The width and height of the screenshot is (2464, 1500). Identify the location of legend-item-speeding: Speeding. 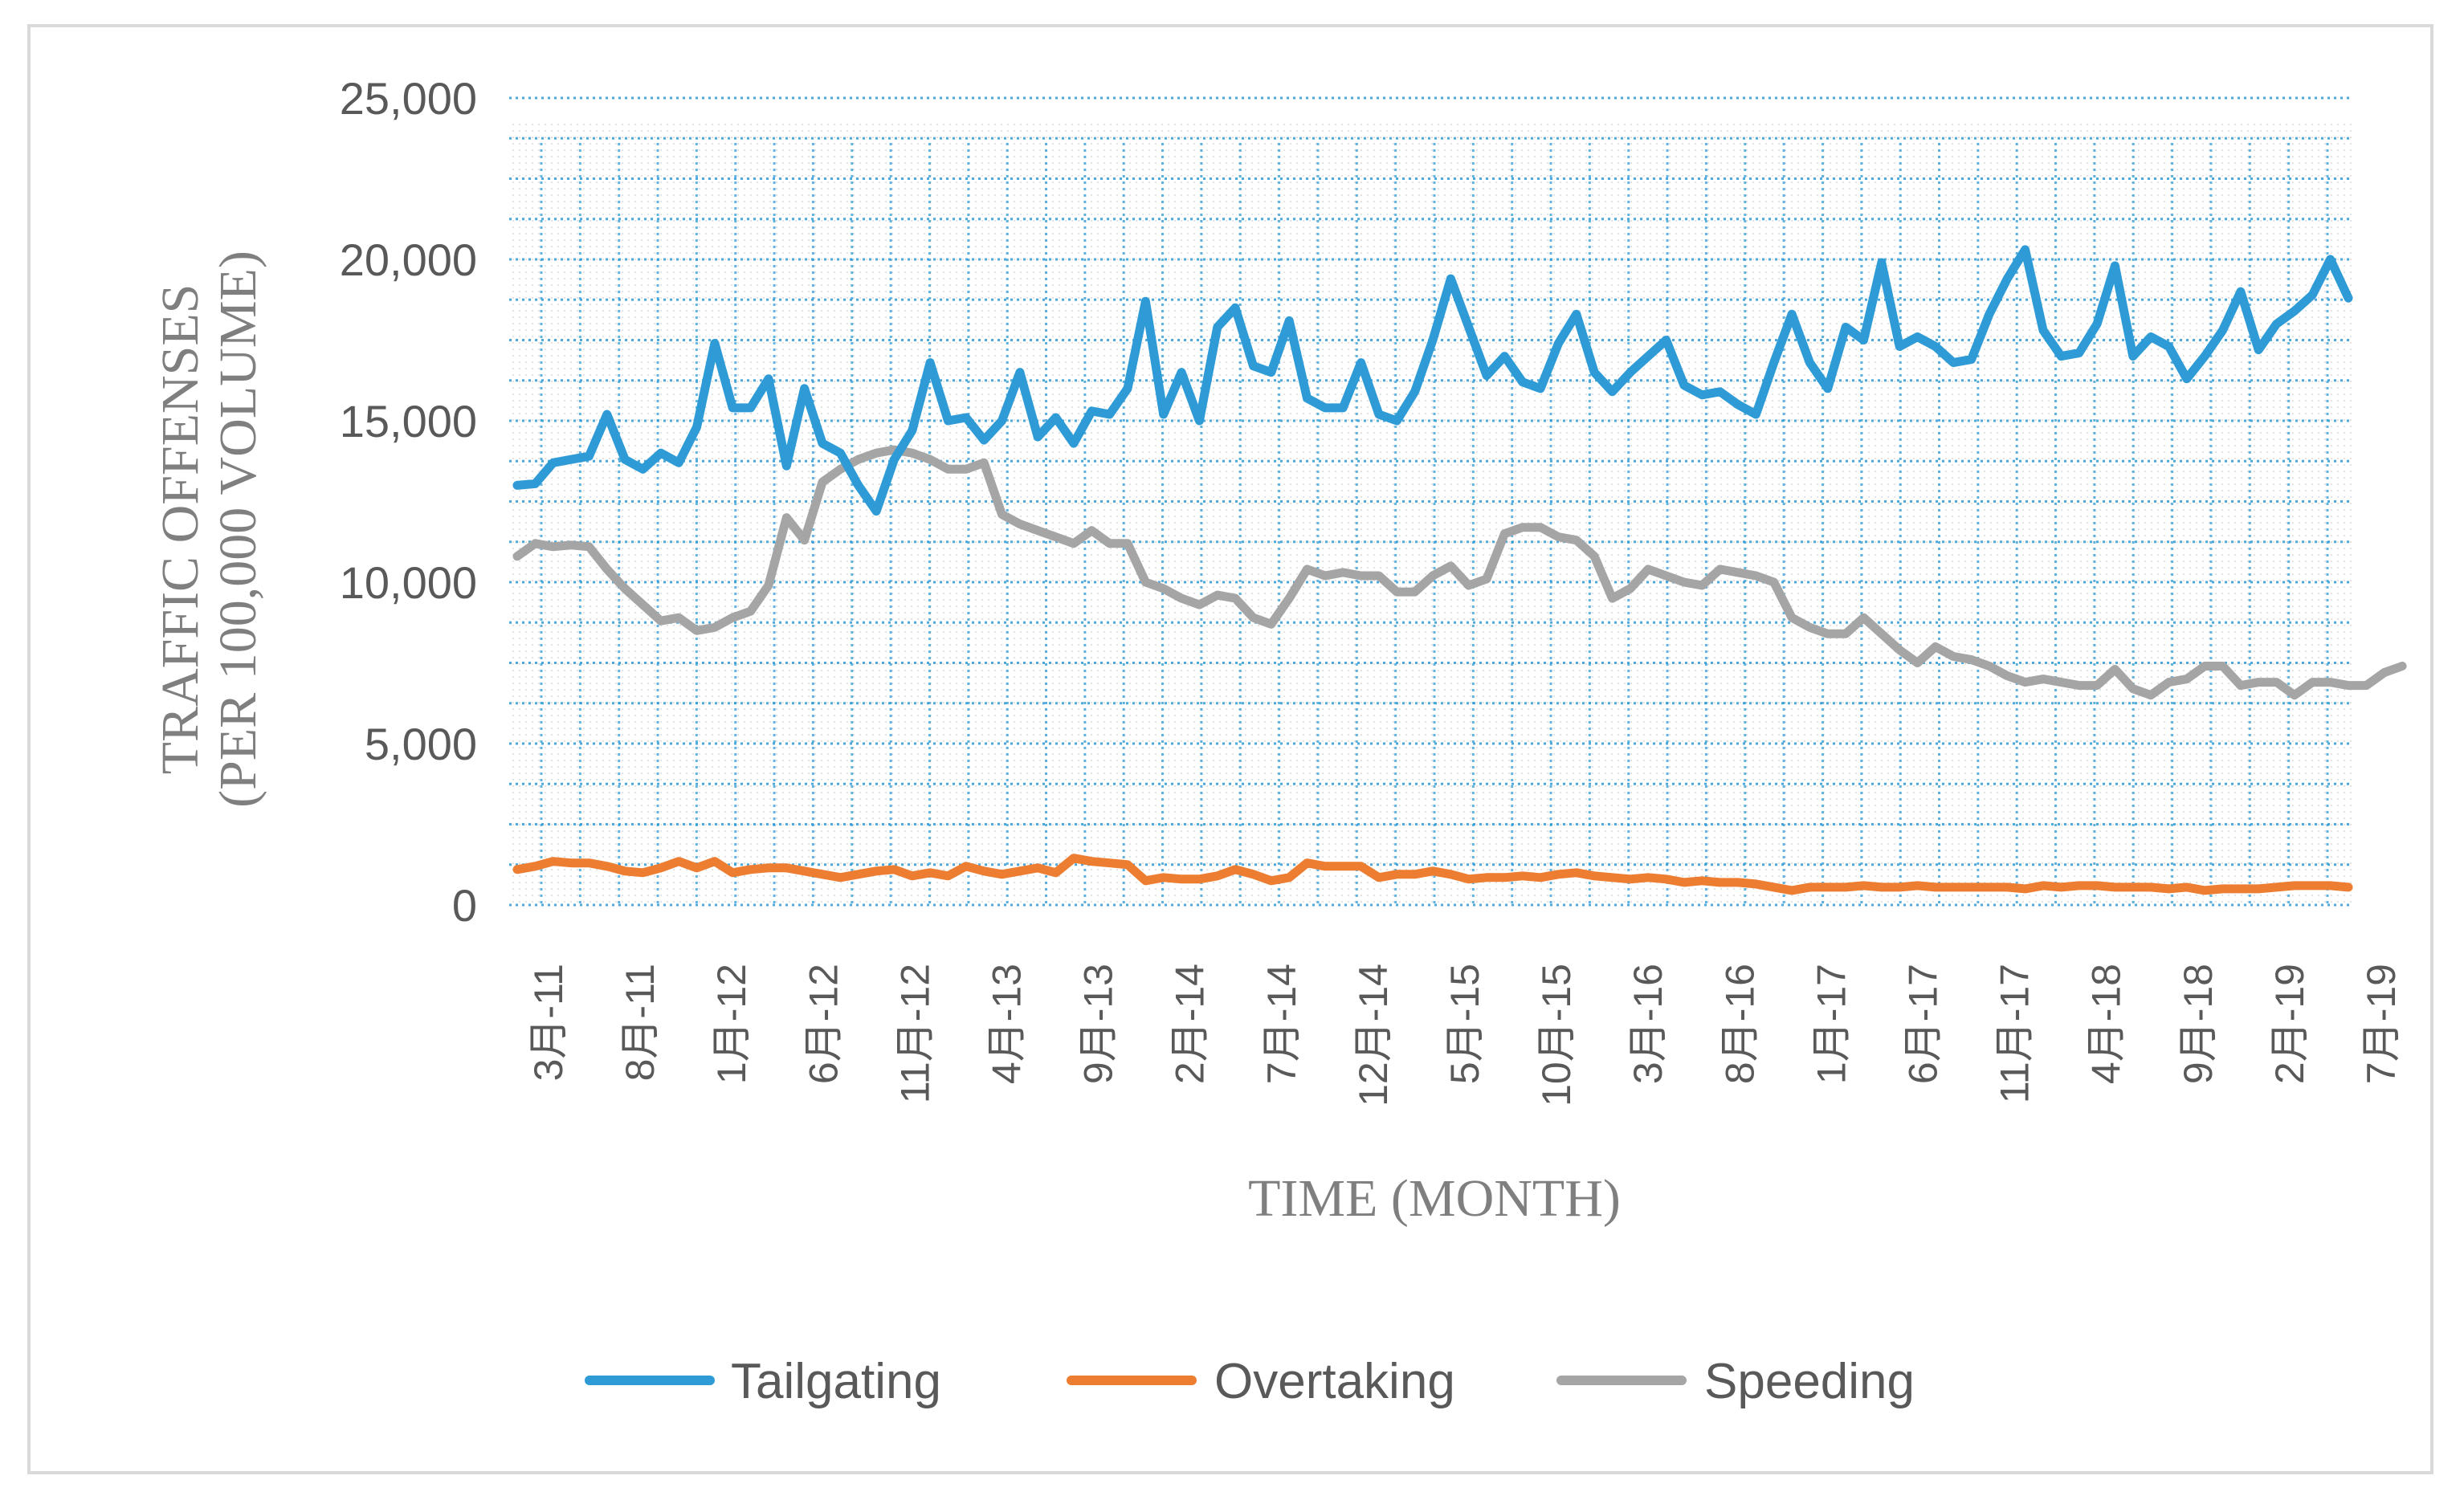
(1735, 1381).